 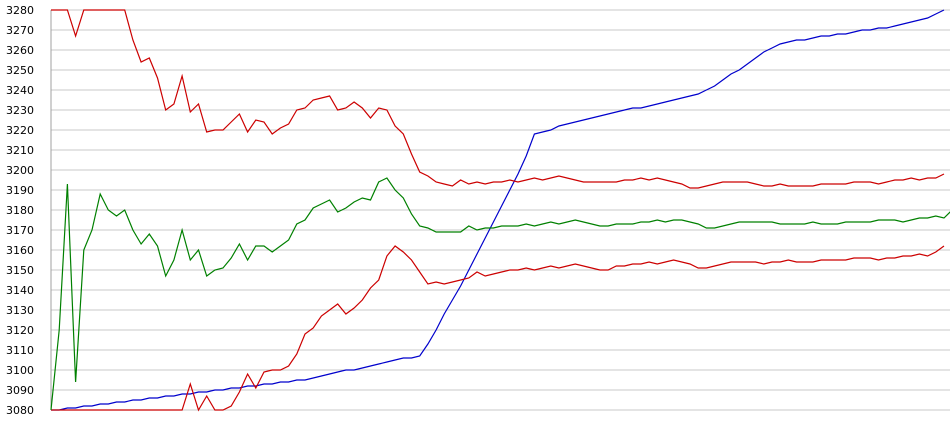 What do you see at coordinates (20, 150) in the screenshot?
I see `y-tick-label: 3210` at bounding box center [20, 150].